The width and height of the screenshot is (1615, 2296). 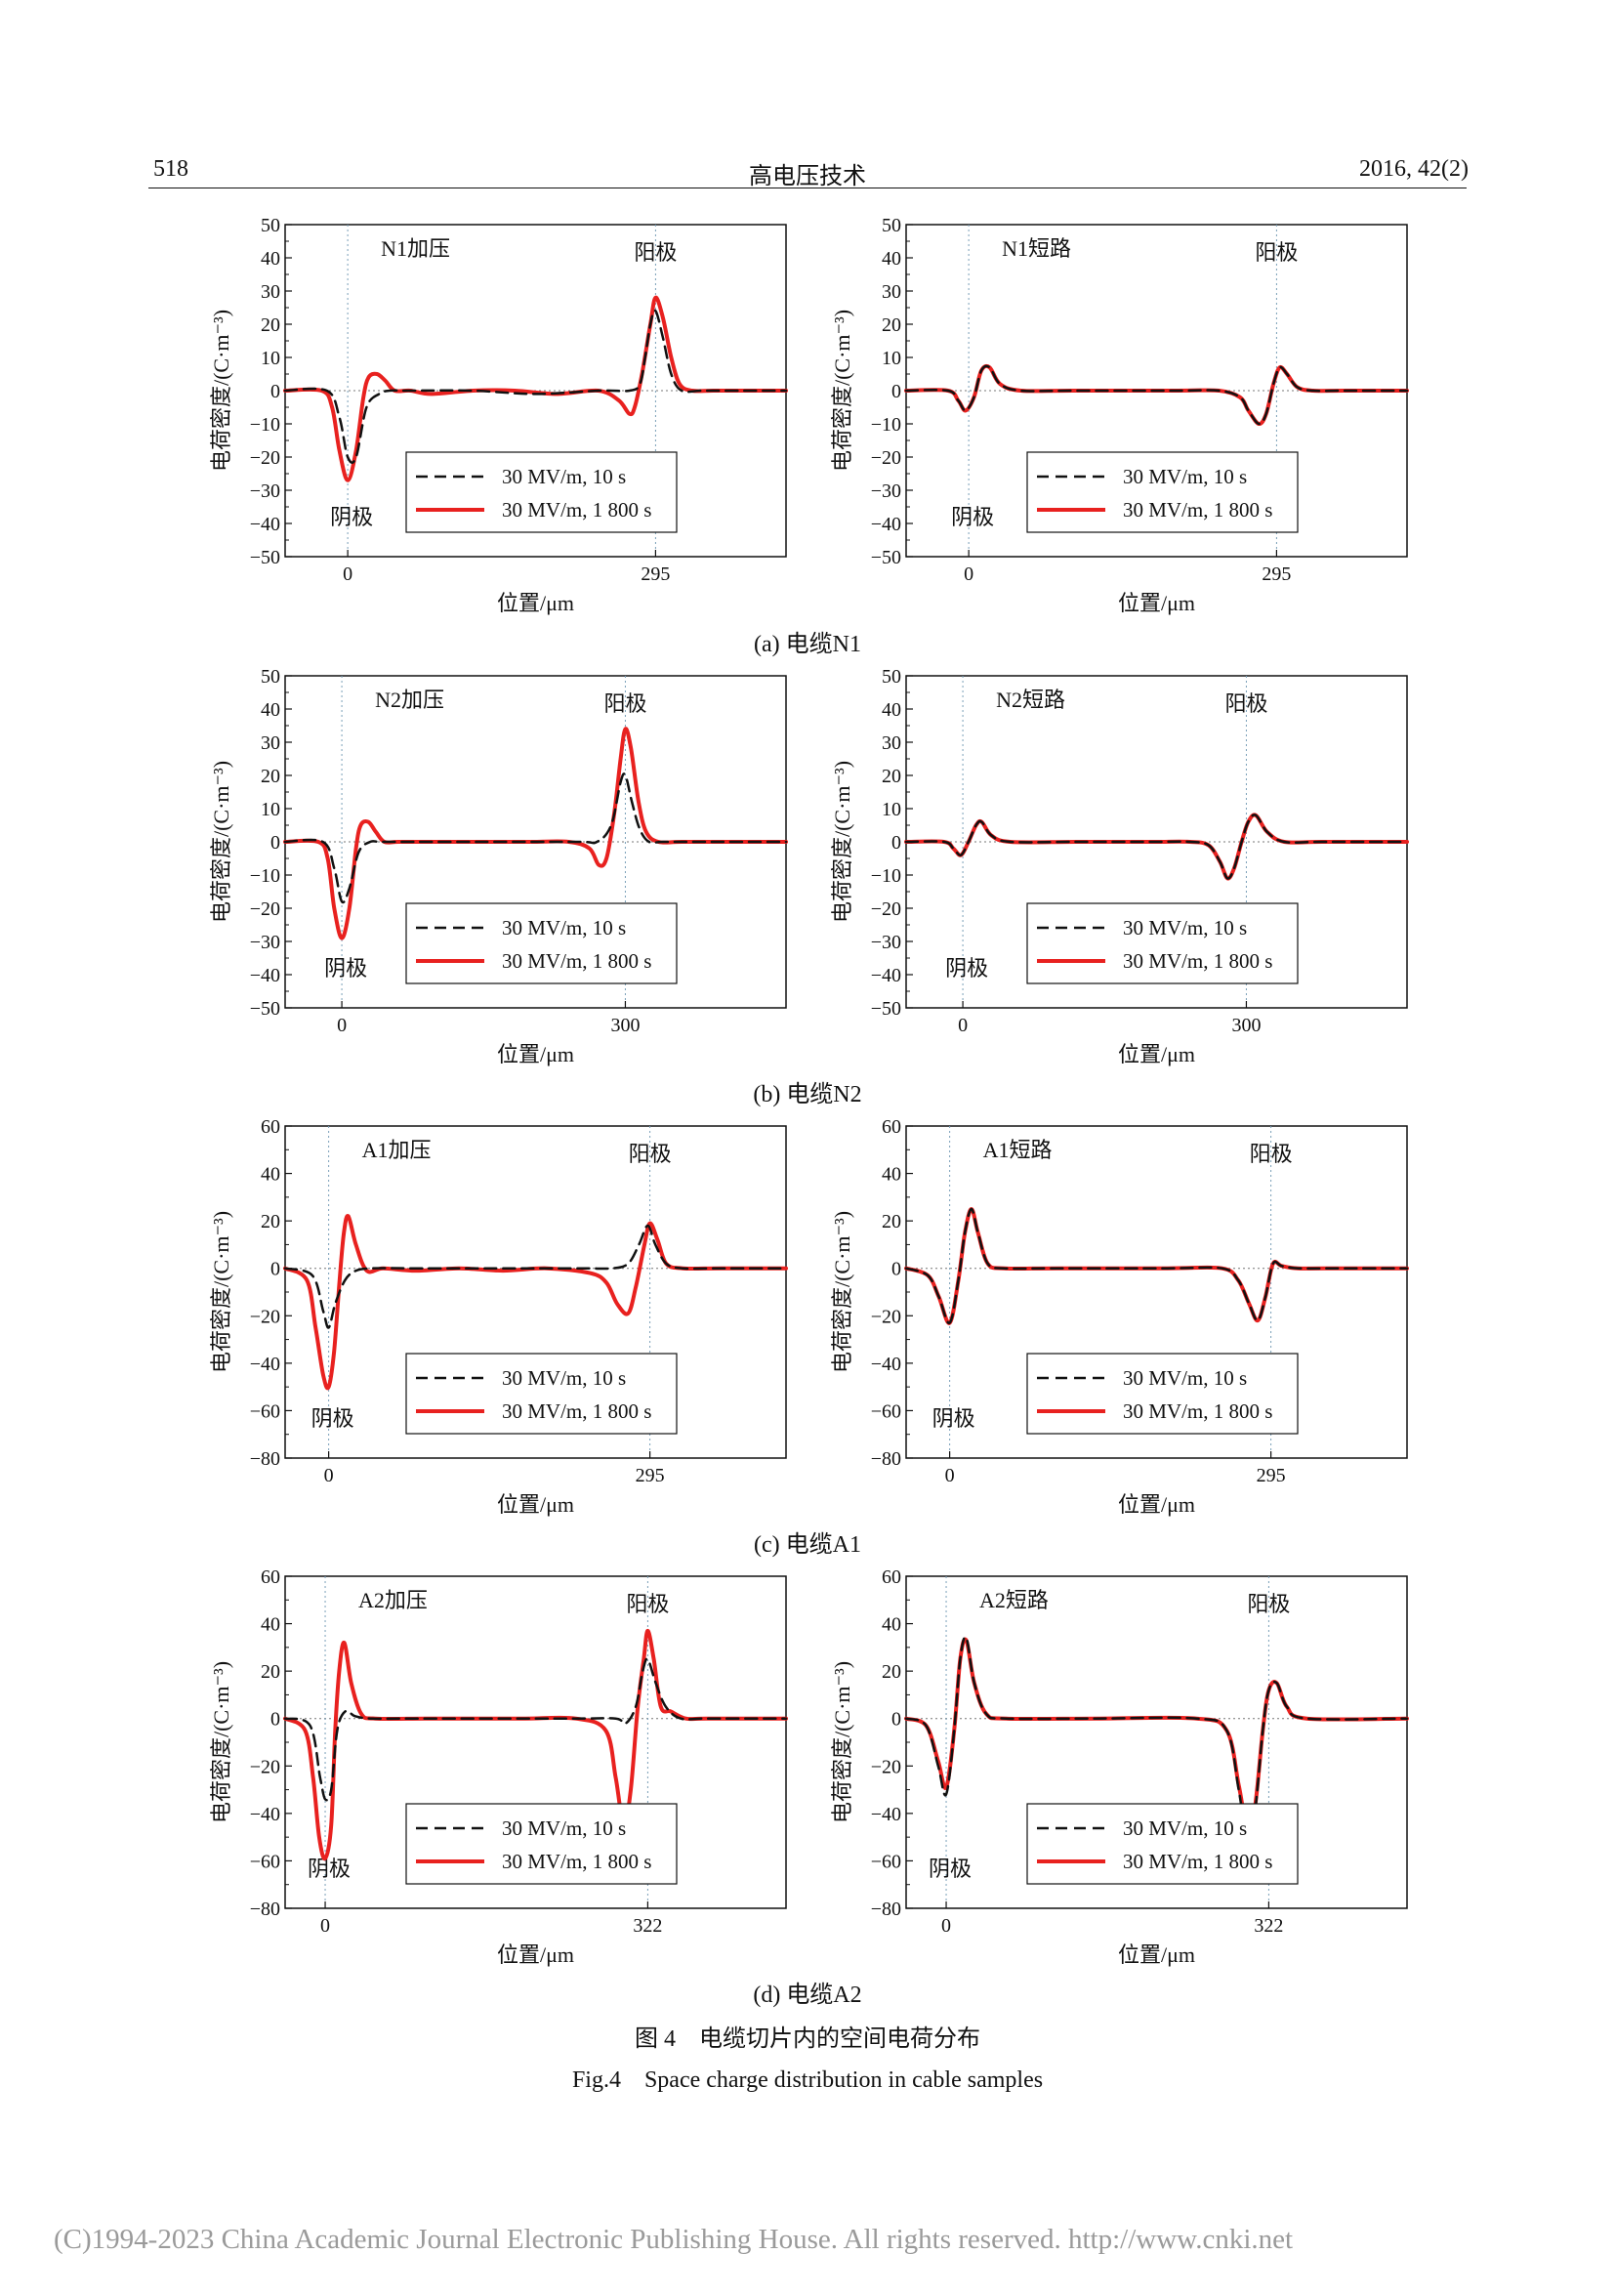 I want to click on x-tick-label: 322, so click(x=1269, y=1926).